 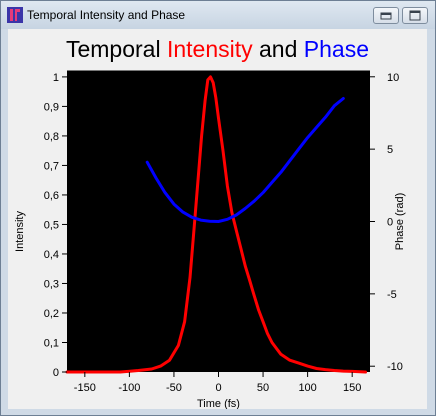 I want to click on y-right-tick-label: 5, so click(x=390, y=150).